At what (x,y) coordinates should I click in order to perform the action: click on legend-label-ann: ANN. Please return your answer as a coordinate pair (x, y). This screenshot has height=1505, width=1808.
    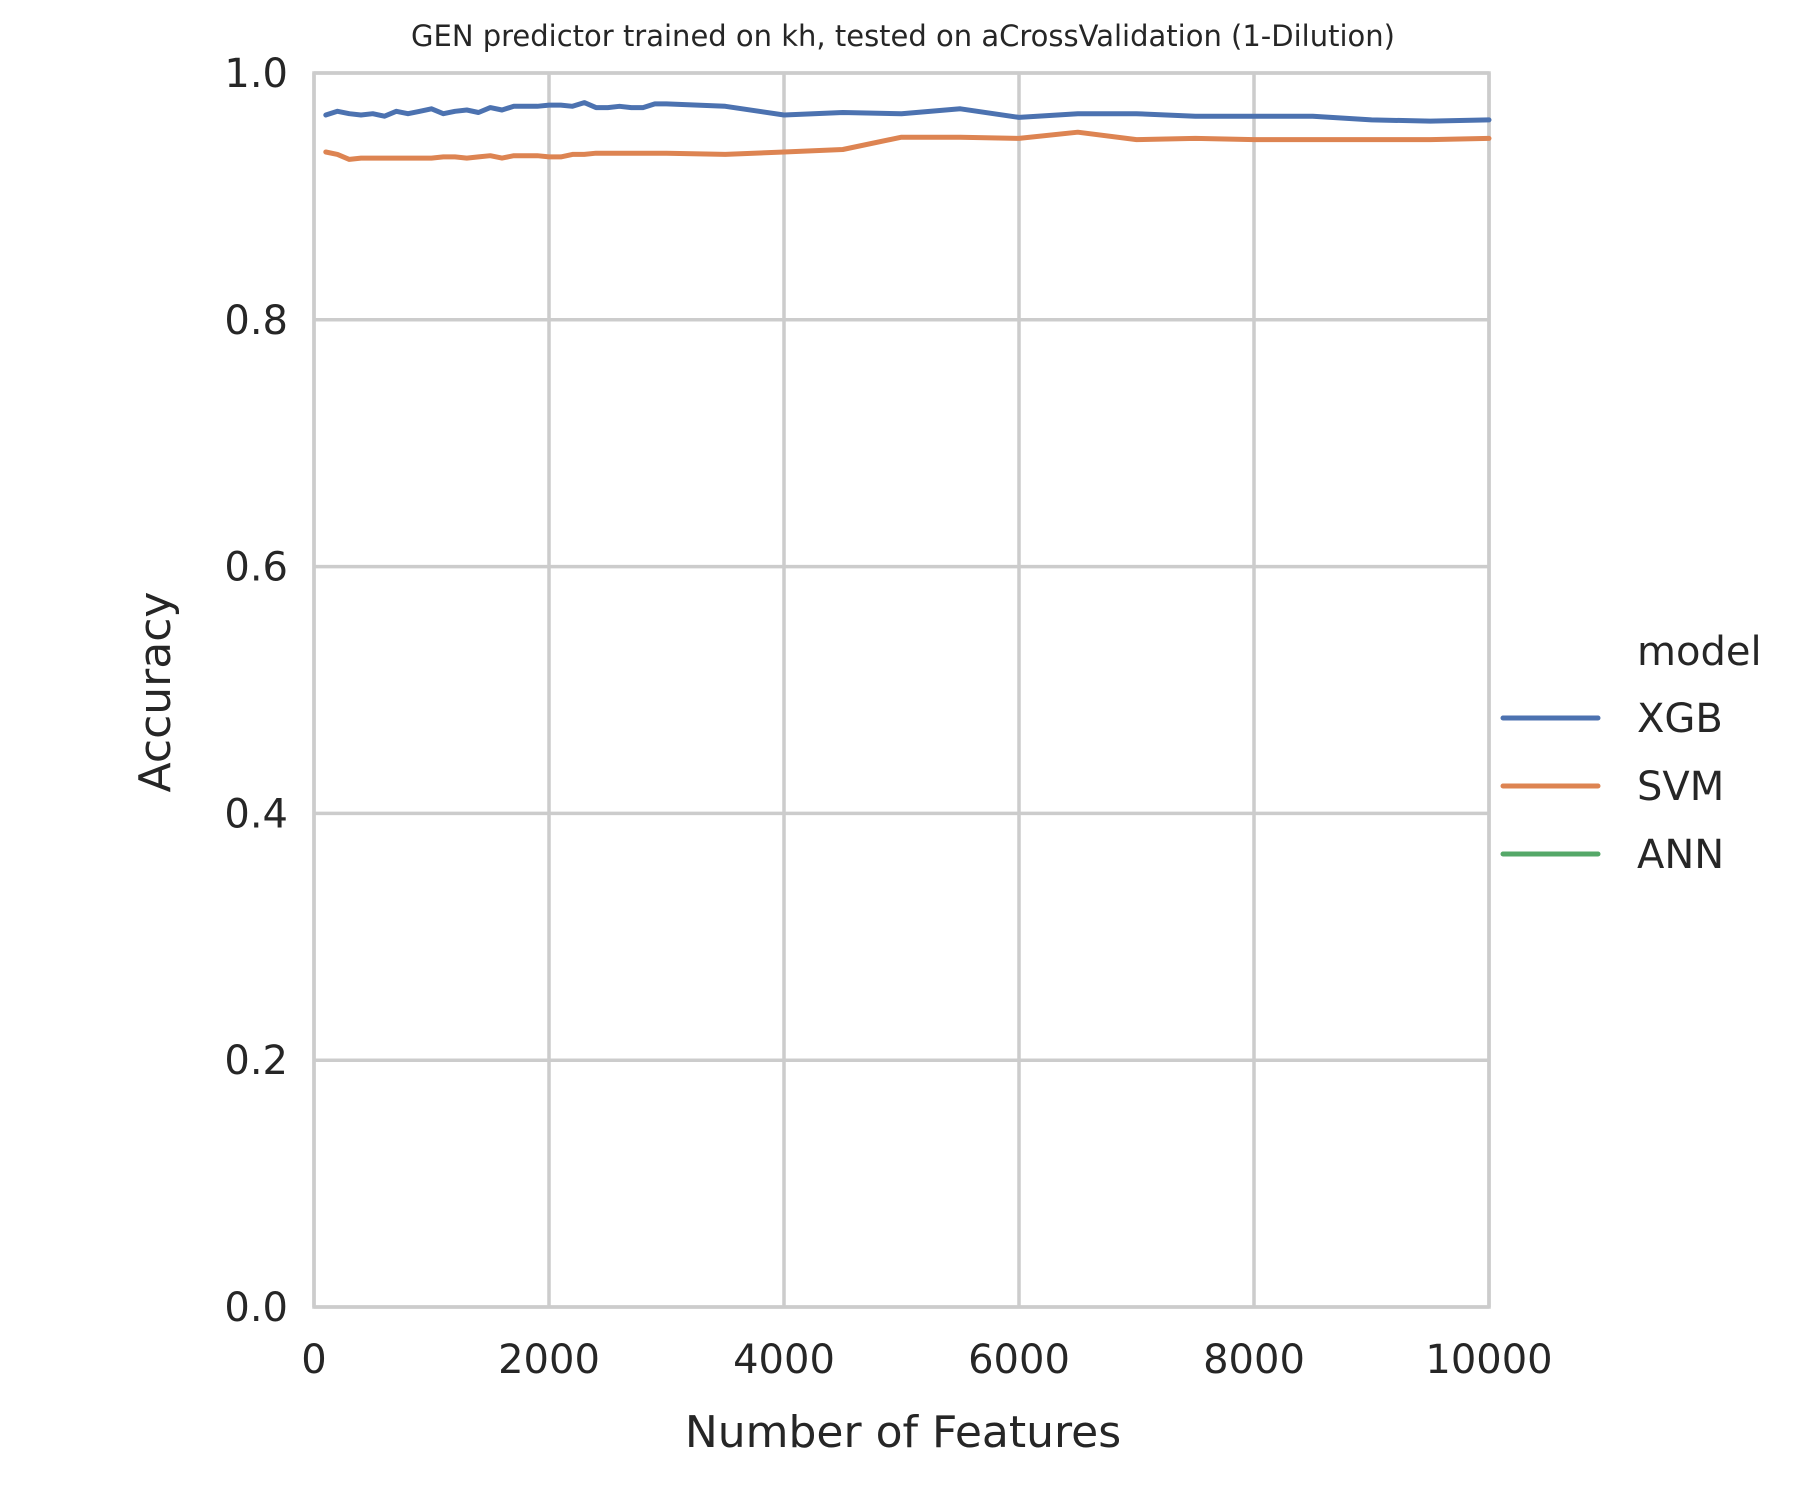
    Looking at the image, I should click on (1680, 855).